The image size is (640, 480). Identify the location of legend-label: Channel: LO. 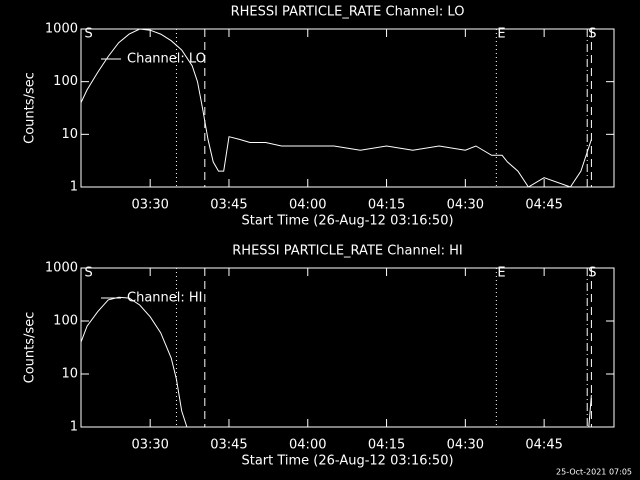
(166, 59).